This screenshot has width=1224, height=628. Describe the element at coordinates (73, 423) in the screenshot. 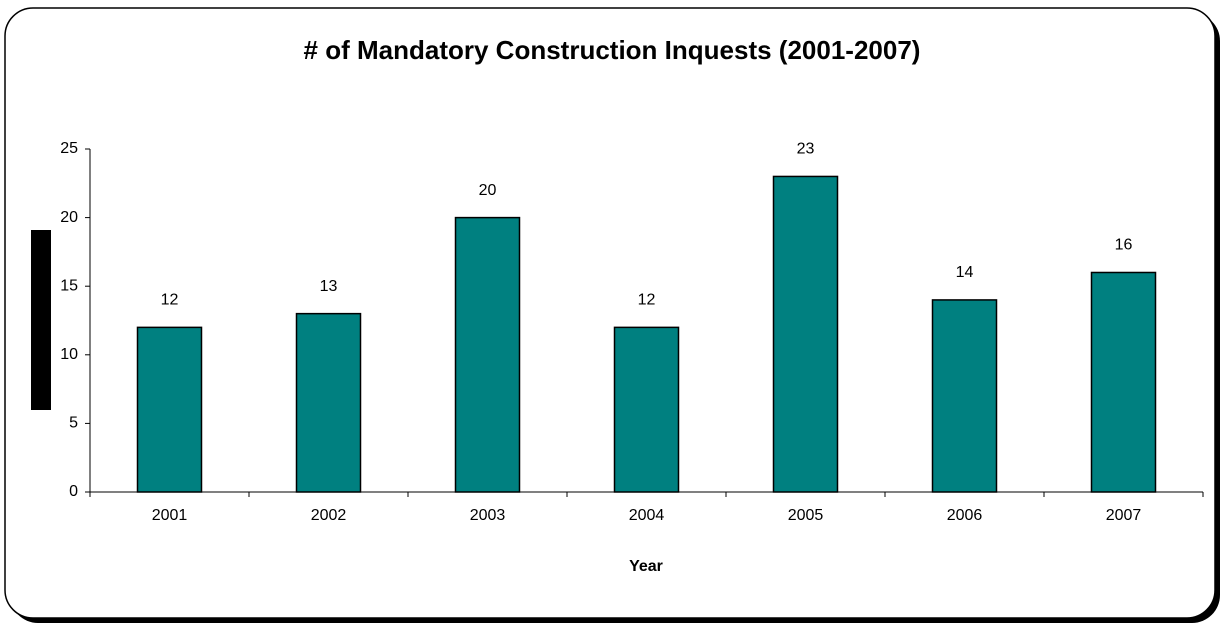

I see `y-tick-label: 5` at that location.